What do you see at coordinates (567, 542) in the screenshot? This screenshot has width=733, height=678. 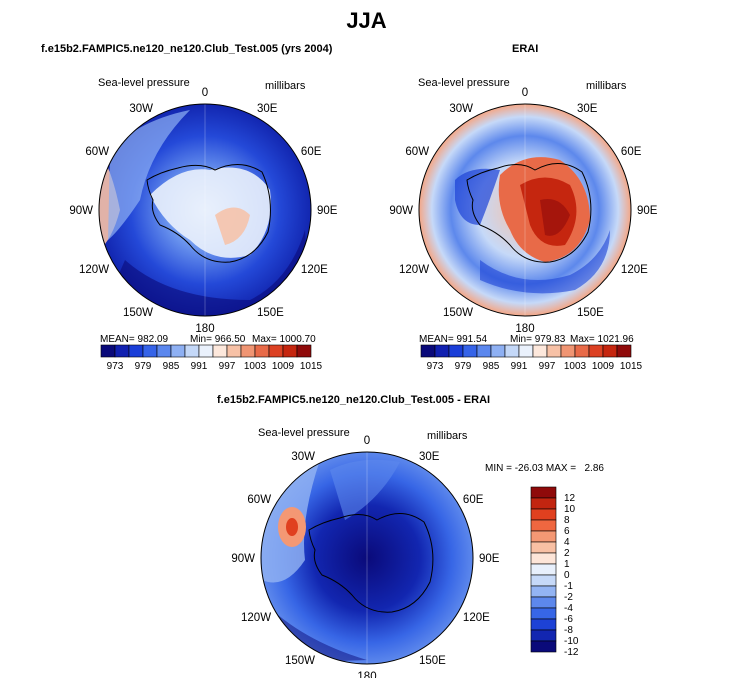 I see `diff-colorbar-tick-label: 4` at bounding box center [567, 542].